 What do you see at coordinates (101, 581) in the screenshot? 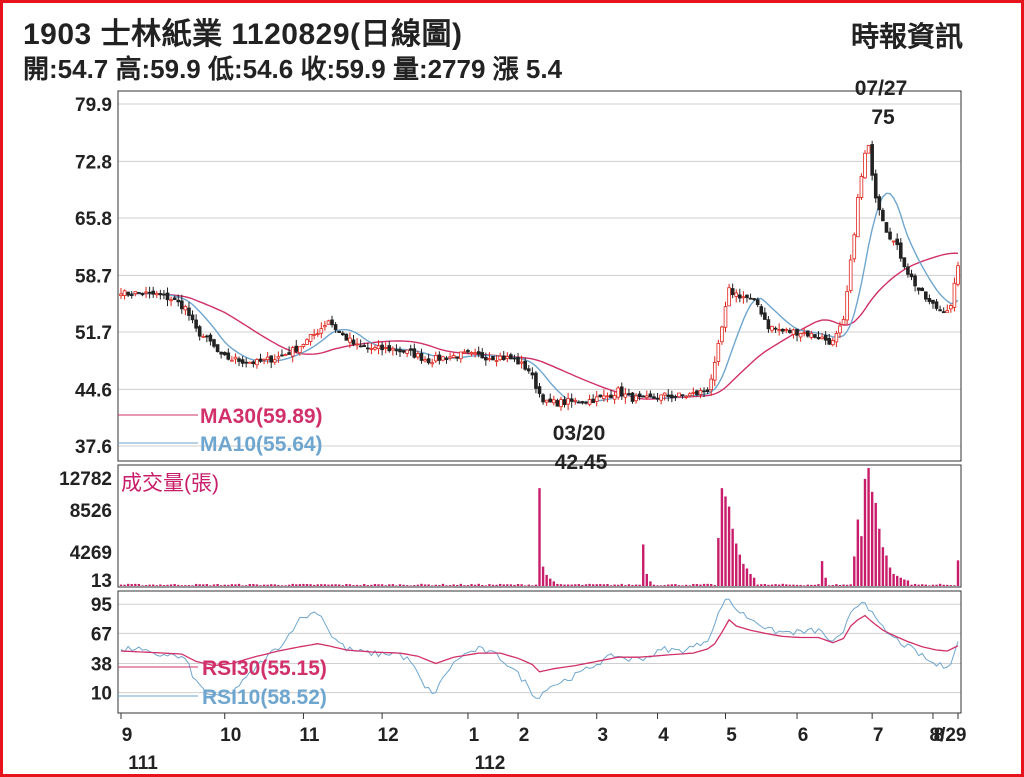
I see `volume-tick-label: 13` at bounding box center [101, 581].